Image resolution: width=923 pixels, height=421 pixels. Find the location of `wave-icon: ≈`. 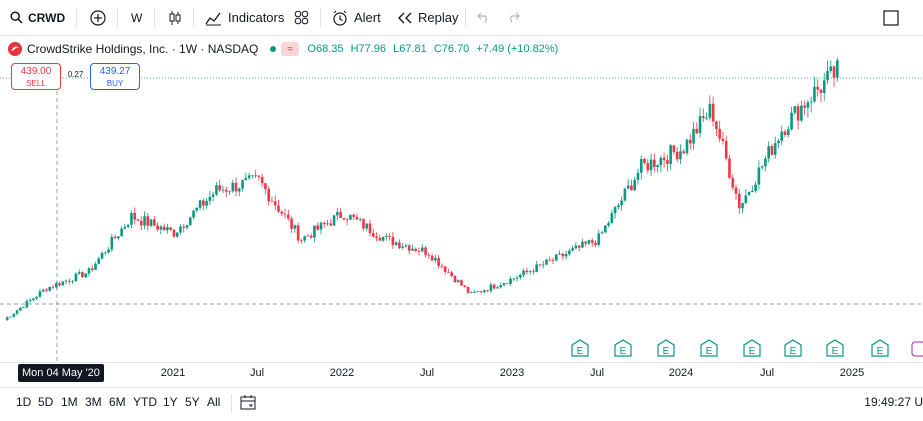

wave-icon: ≈ is located at coordinates (290, 49).